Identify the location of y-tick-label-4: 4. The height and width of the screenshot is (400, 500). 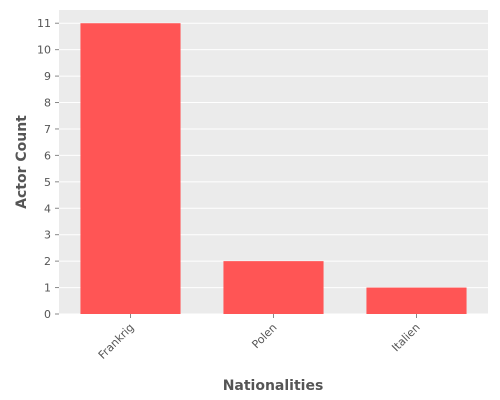
(47, 208).